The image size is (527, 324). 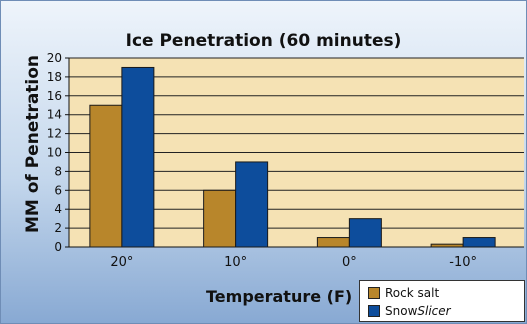 I want to click on legend-item-snowslicer: SnowSlicer, so click(x=409, y=311).